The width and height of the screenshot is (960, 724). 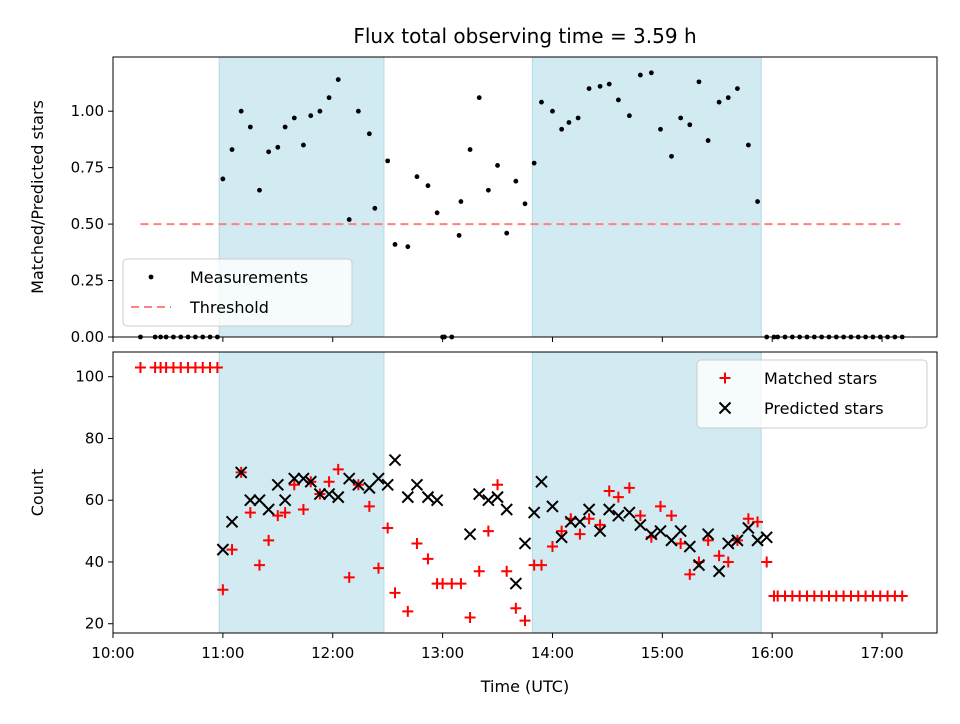 I want to click on y-tick-label: 1.00, so click(x=87, y=111).